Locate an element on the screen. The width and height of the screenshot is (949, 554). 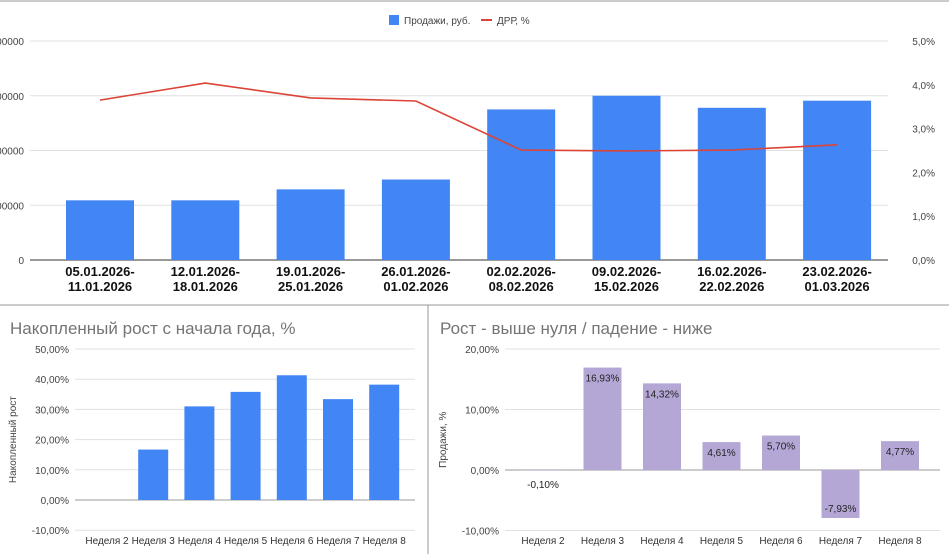
right-tick-label: 3,0% is located at coordinates (923, 130).